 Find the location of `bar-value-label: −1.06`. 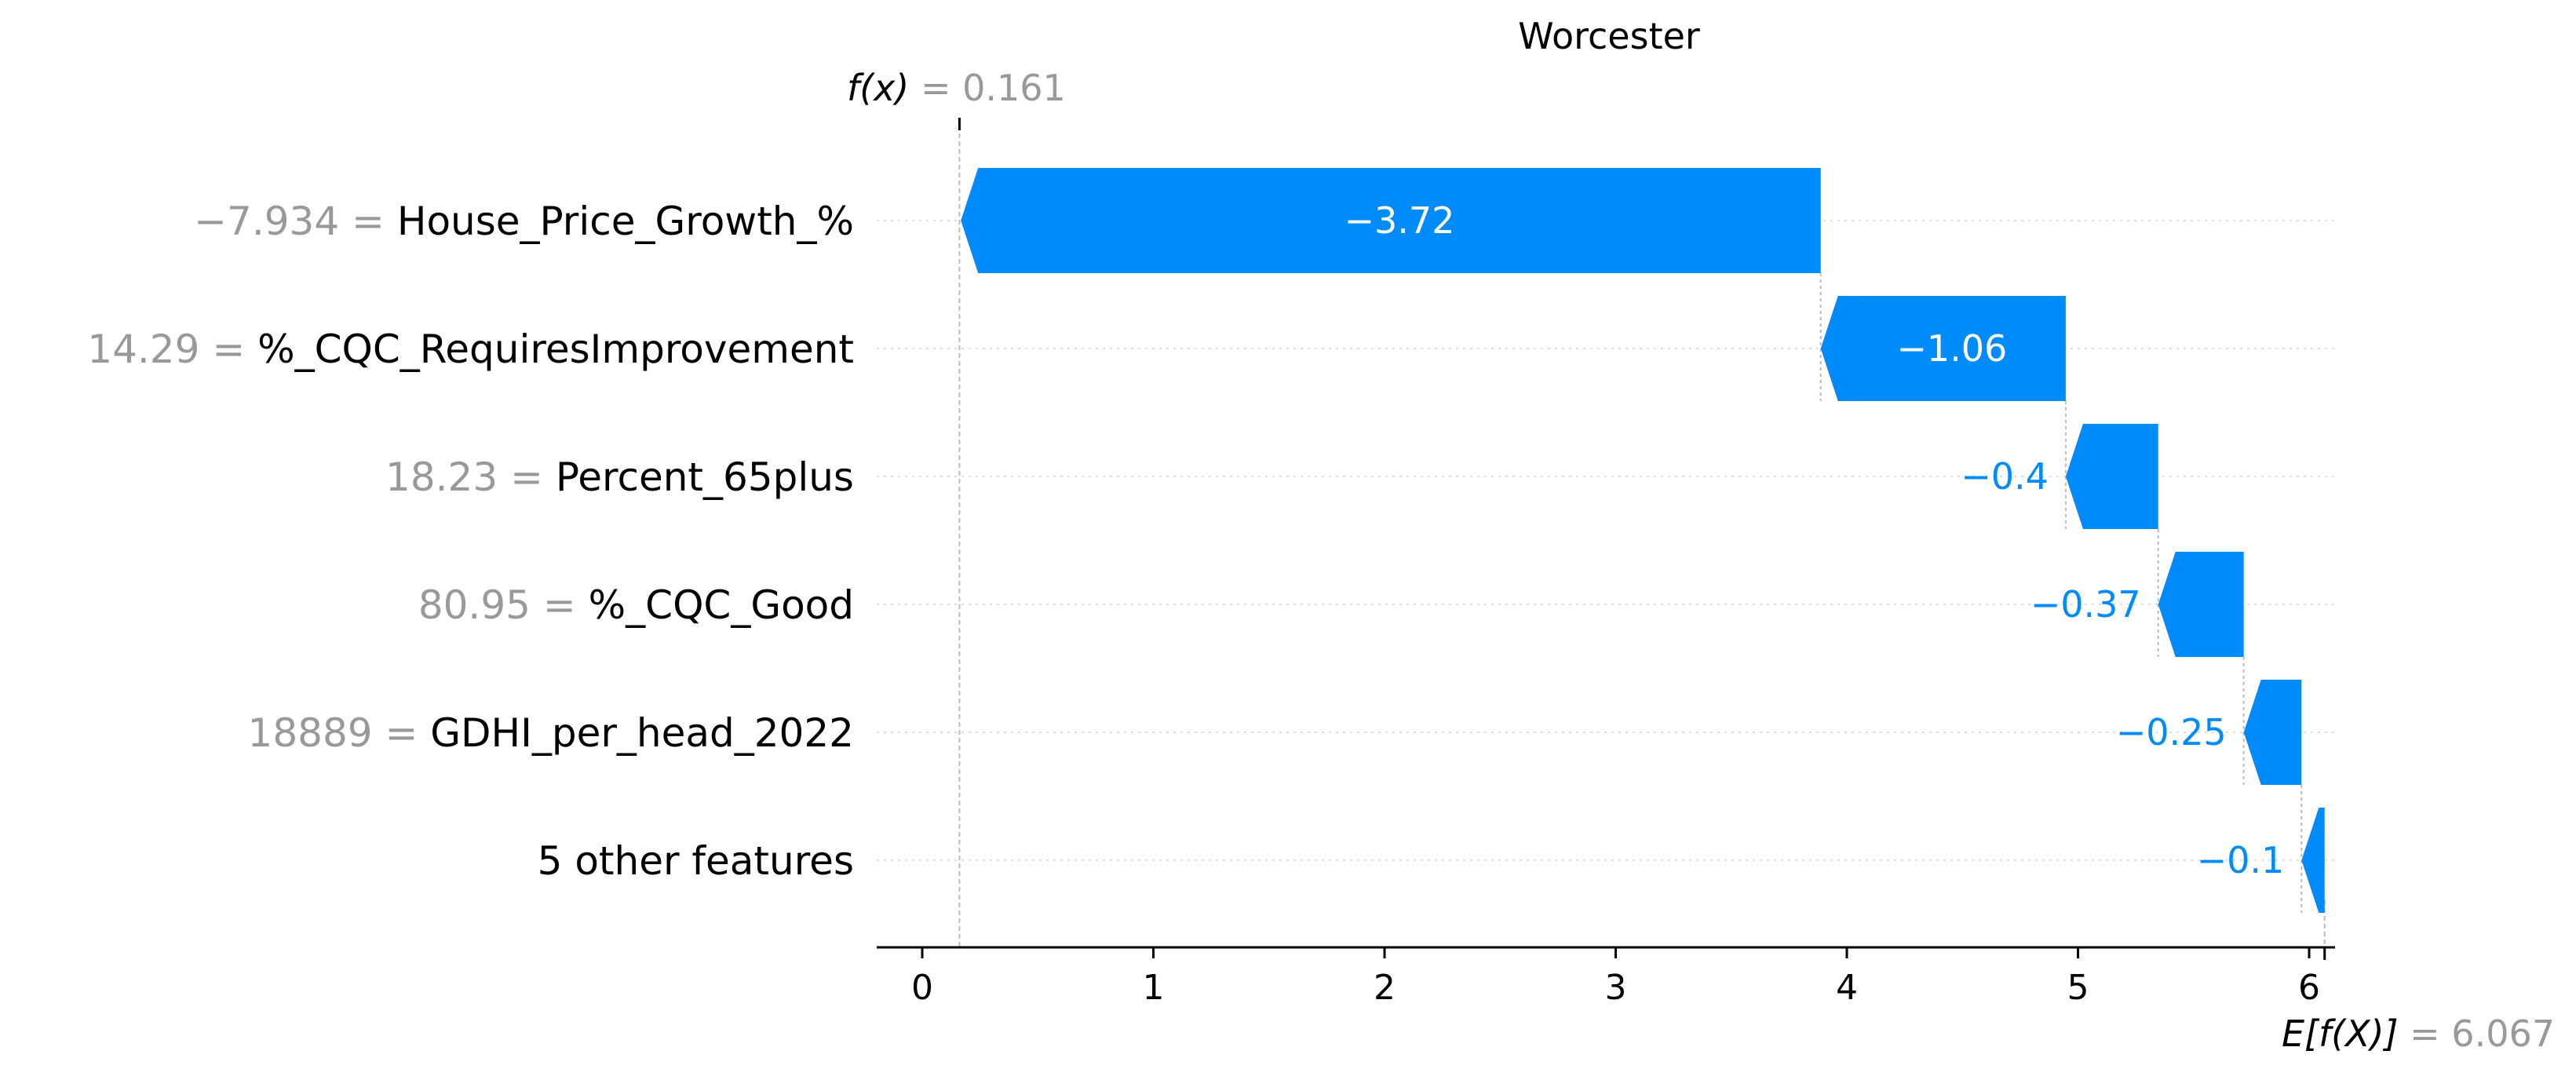

bar-value-label: −1.06 is located at coordinates (1951, 348).